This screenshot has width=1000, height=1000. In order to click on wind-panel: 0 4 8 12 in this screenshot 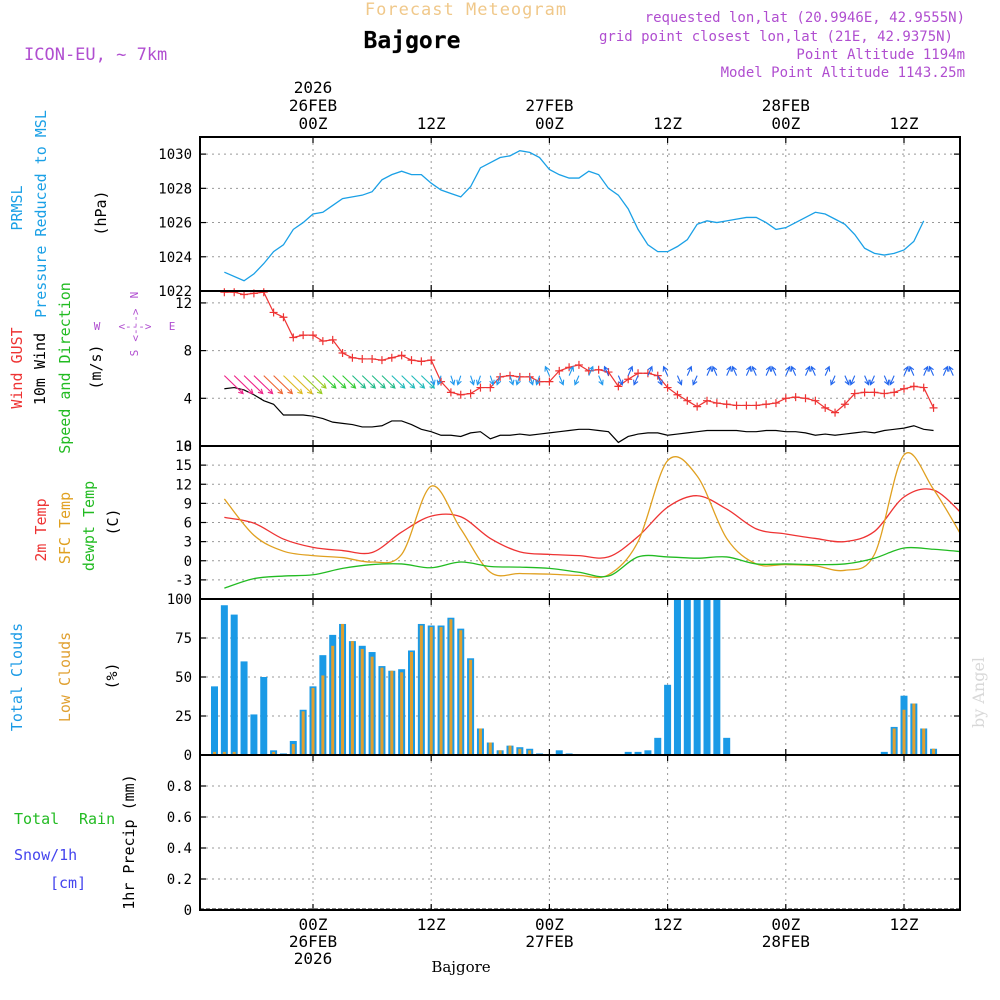, I will do `click(568, 371)`.